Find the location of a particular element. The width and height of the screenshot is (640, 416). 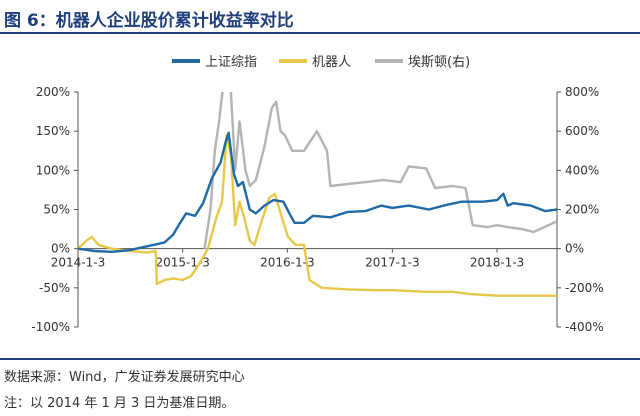

left-tick-label: -100% is located at coordinates (50, 327).